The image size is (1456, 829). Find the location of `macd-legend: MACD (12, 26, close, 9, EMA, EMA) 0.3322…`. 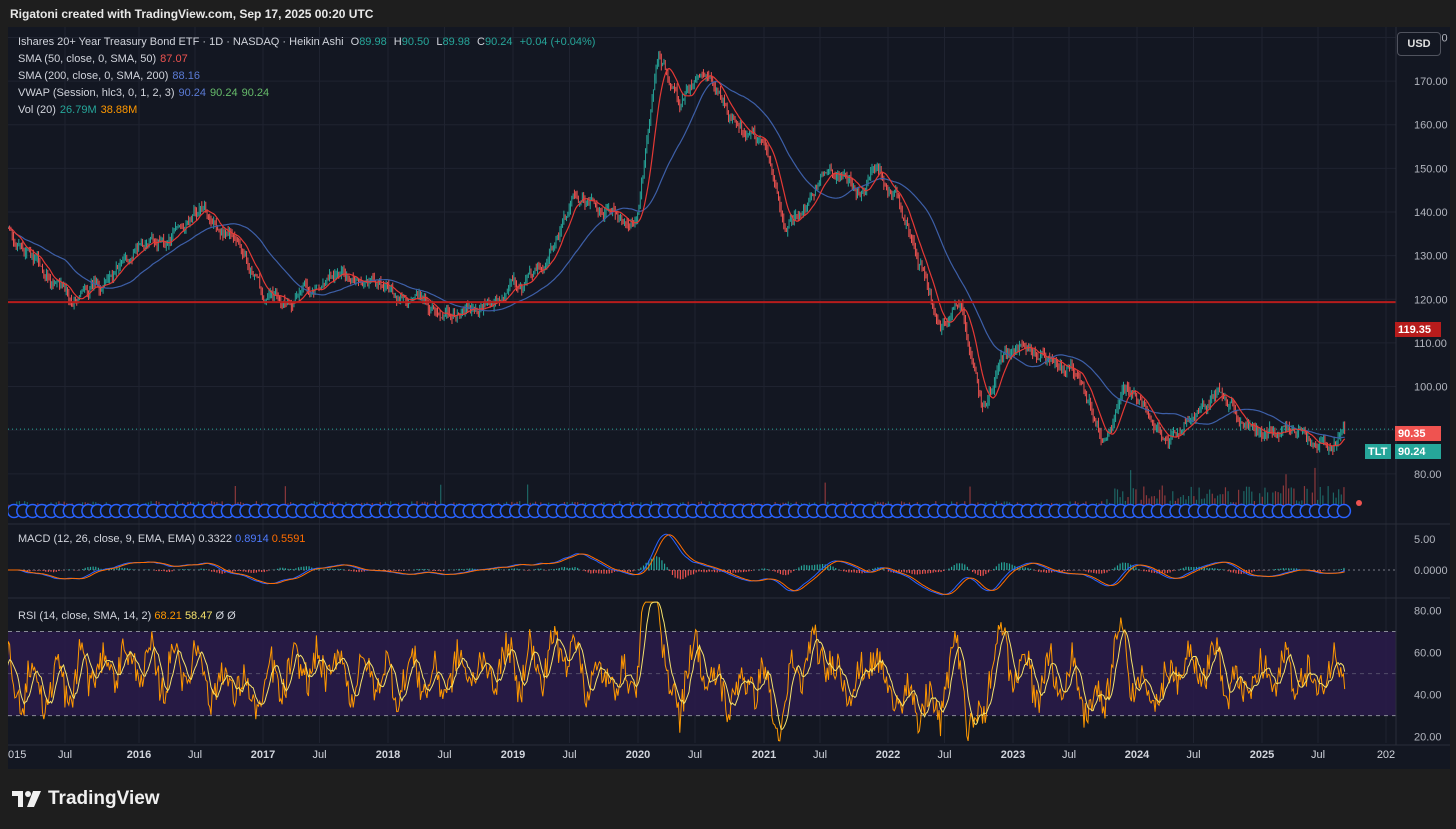

macd-legend: MACD (12, 26, close, 9, EMA, EMA) 0.3322… is located at coordinates (161, 539).